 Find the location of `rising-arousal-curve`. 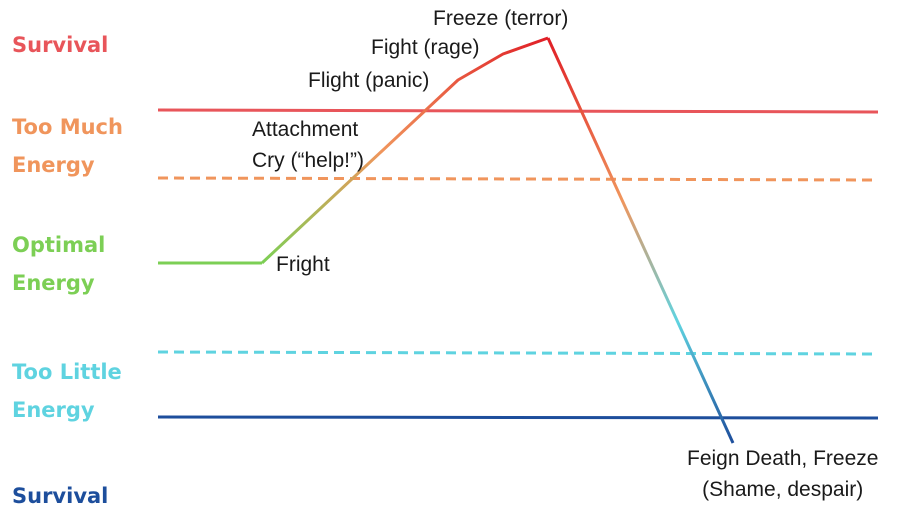

rising-arousal-curve is located at coordinates (404, 150).